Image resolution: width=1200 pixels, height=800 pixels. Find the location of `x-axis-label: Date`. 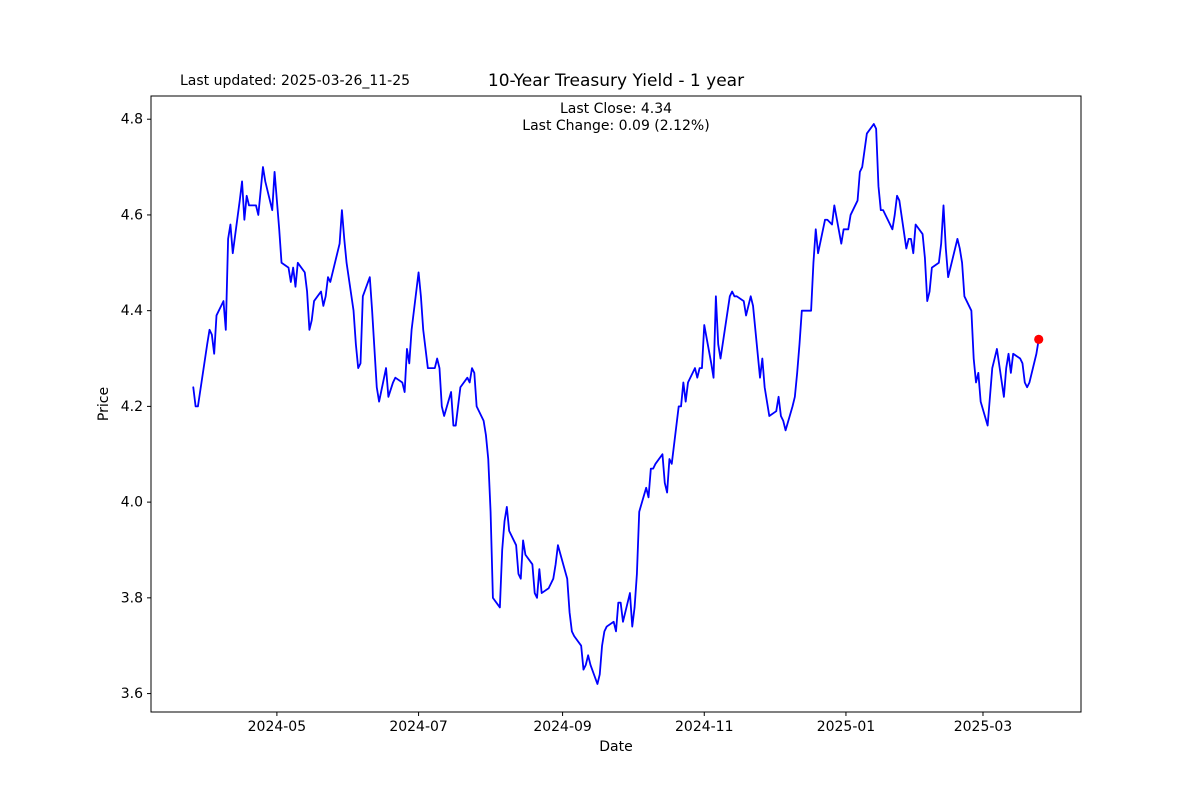

x-axis-label: Date is located at coordinates (616, 747).